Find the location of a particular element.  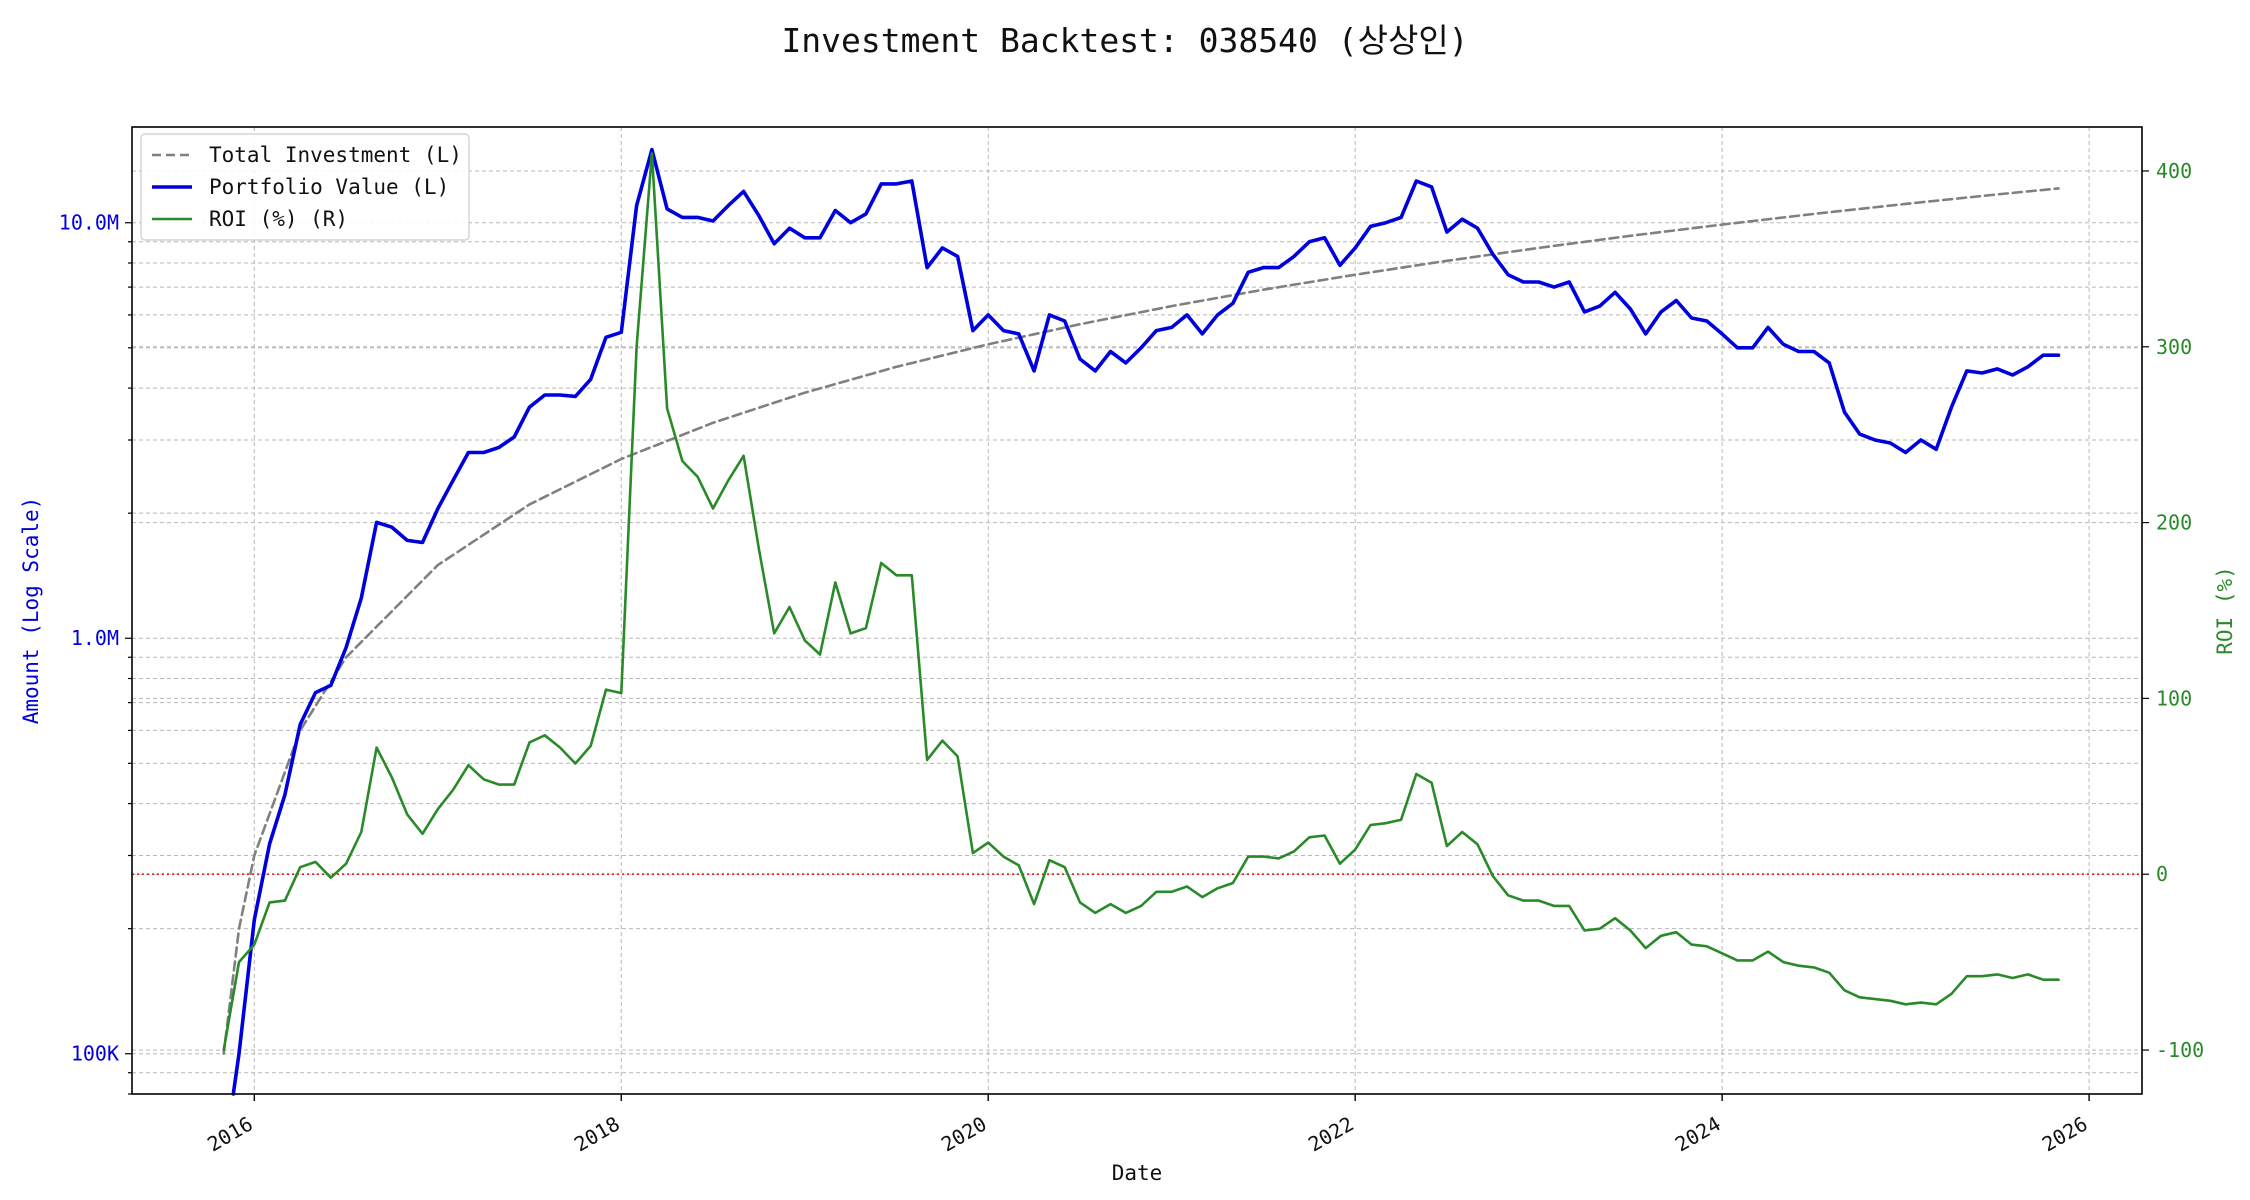

x-tick-label: 2022 is located at coordinates (1331, 1134).